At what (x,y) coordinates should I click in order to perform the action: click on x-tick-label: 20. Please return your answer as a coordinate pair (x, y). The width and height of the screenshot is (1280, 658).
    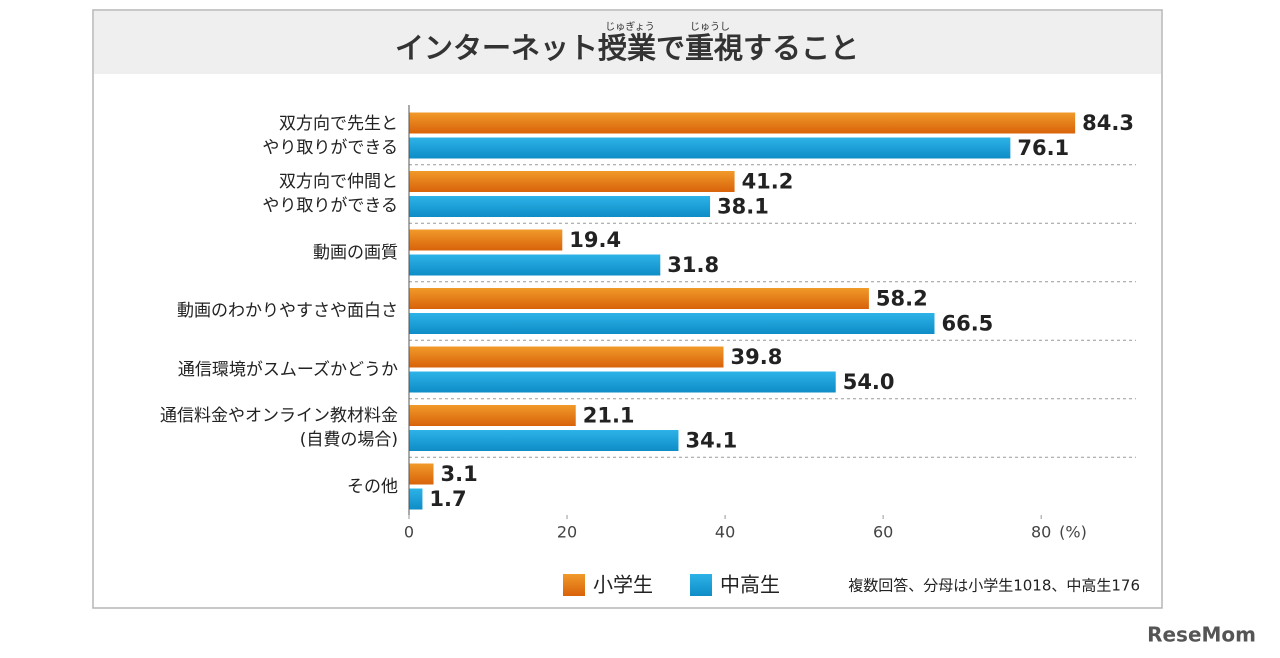
    Looking at the image, I should click on (567, 532).